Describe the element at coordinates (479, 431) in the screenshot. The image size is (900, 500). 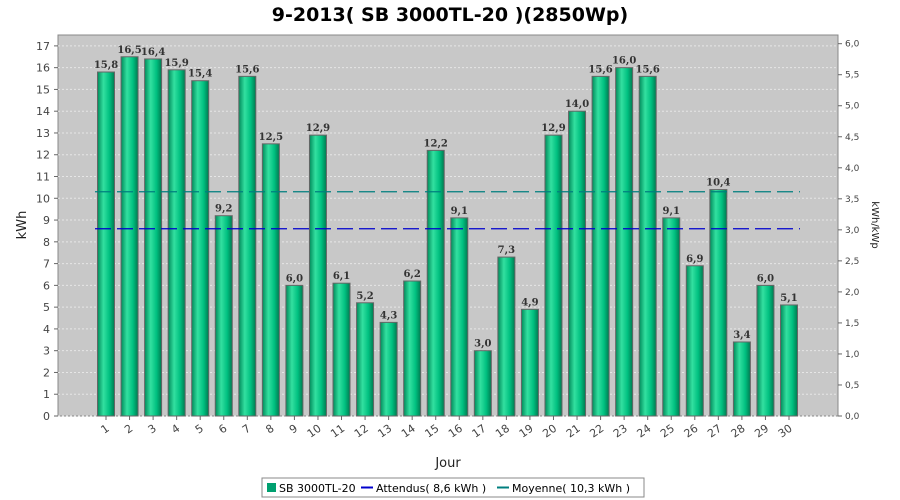
I see `x-tick-label: 17` at that location.